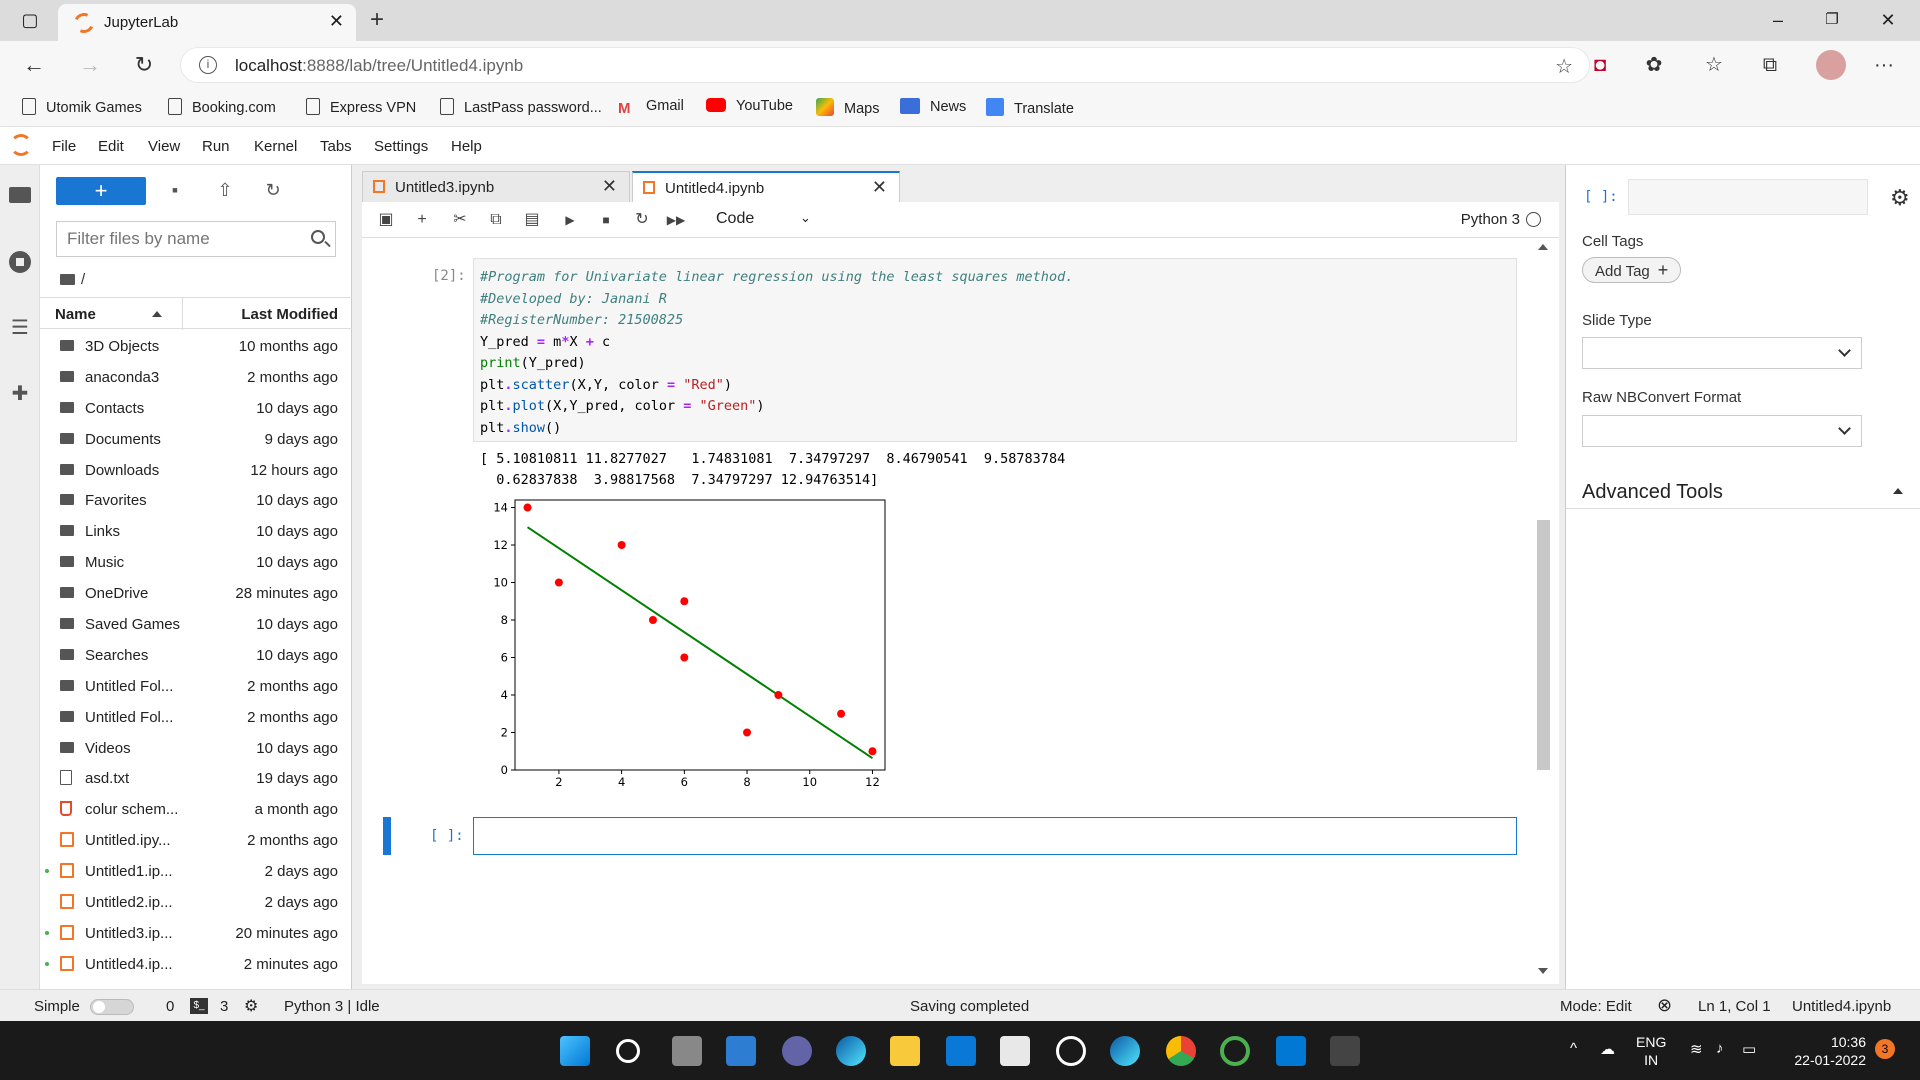 This screenshot has height=1080, width=1920. Describe the element at coordinates (1884, 65) in the screenshot. I see `more-options-icon: ···` at that location.